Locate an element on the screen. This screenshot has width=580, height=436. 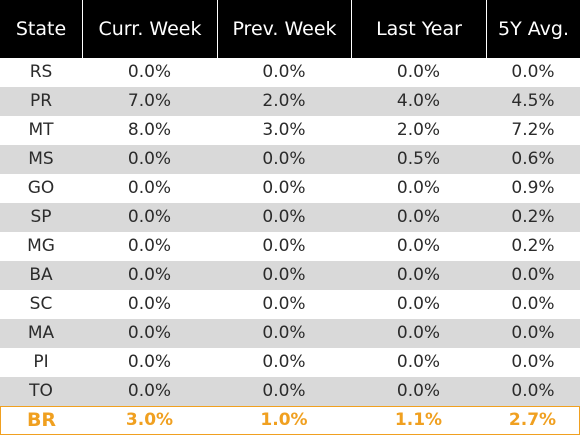
state-cell: GO is located at coordinates (41, 188).